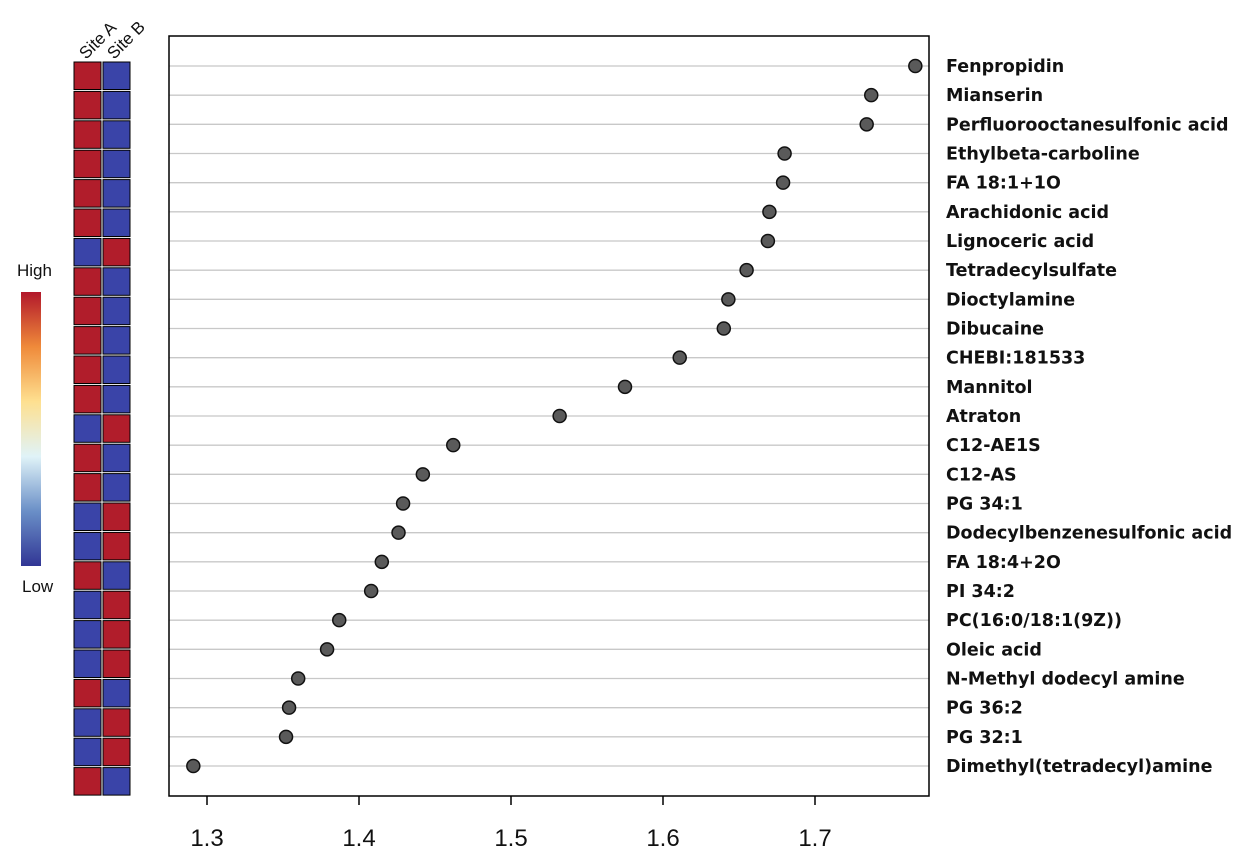 The width and height of the screenshot is (1248, 864). Describe the element at coordinates (1015, 359) in the screenshot. I see `row-label: CHEBI:181533` at that location.